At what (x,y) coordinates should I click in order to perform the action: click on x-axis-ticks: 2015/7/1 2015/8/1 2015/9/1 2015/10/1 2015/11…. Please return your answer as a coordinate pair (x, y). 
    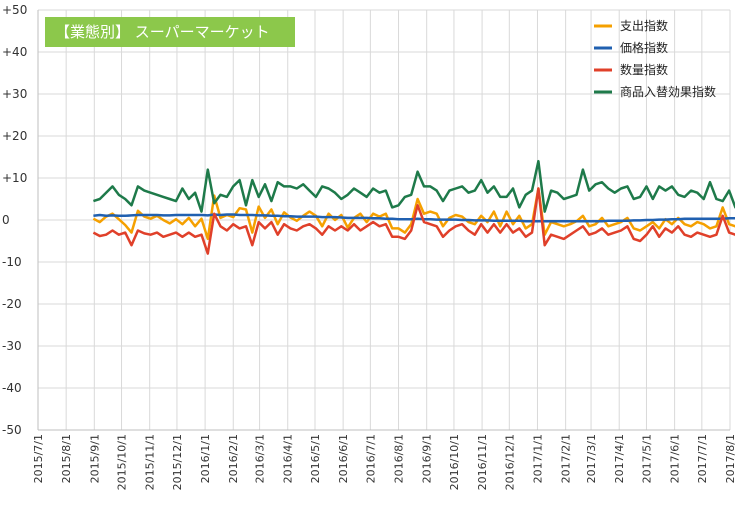
    Looking at the image, I should click on (383, 462).